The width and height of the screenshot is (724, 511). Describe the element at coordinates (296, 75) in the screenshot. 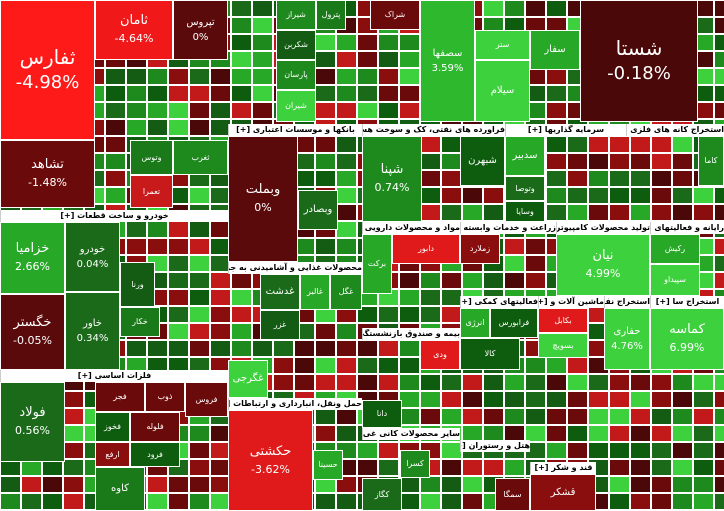

I see `tile-label: پارسان` at that location.